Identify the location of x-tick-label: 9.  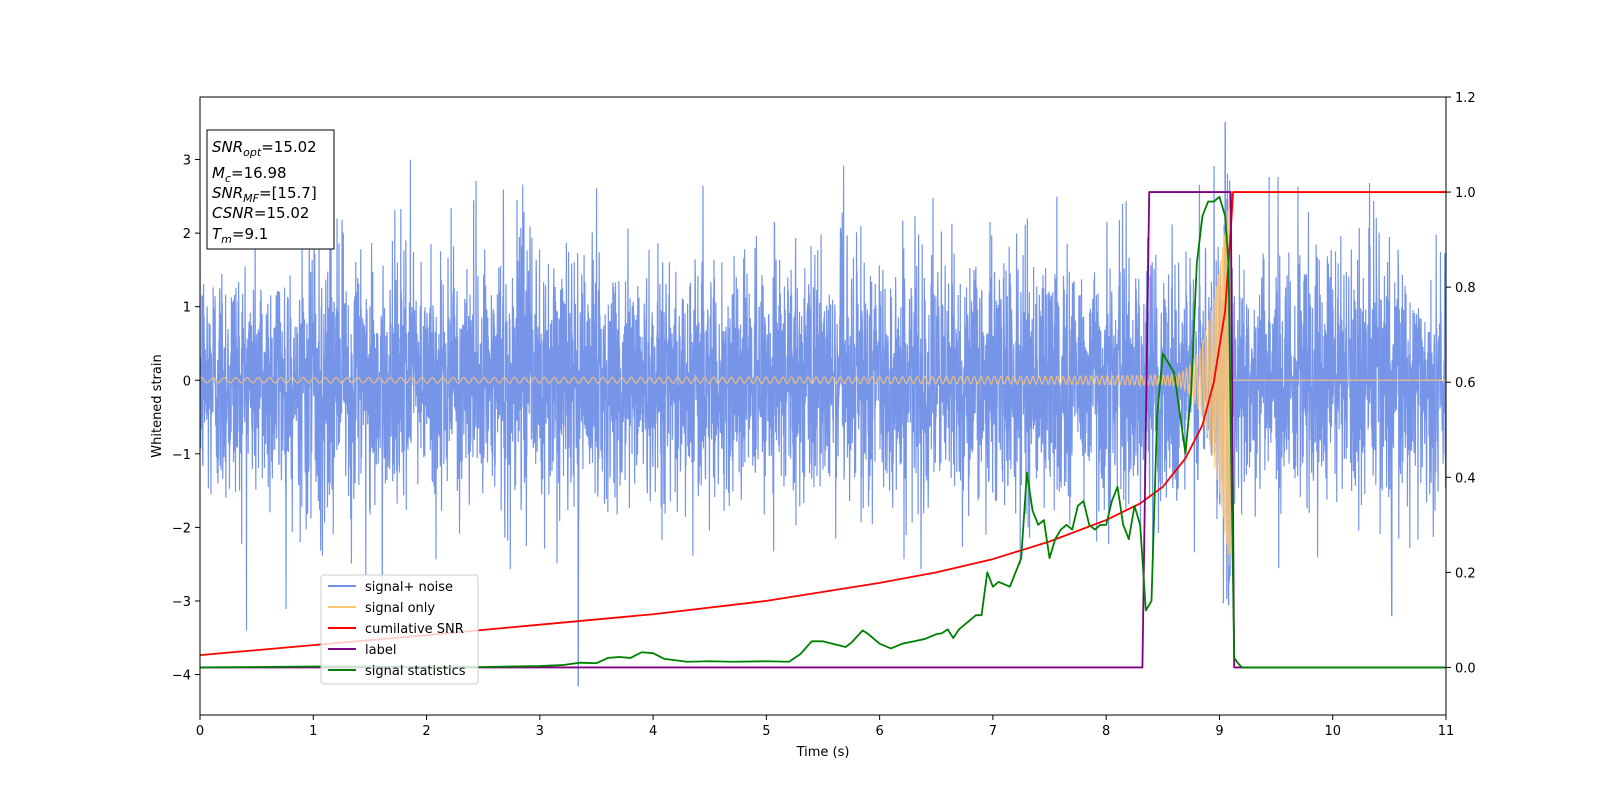
(1219, 731).